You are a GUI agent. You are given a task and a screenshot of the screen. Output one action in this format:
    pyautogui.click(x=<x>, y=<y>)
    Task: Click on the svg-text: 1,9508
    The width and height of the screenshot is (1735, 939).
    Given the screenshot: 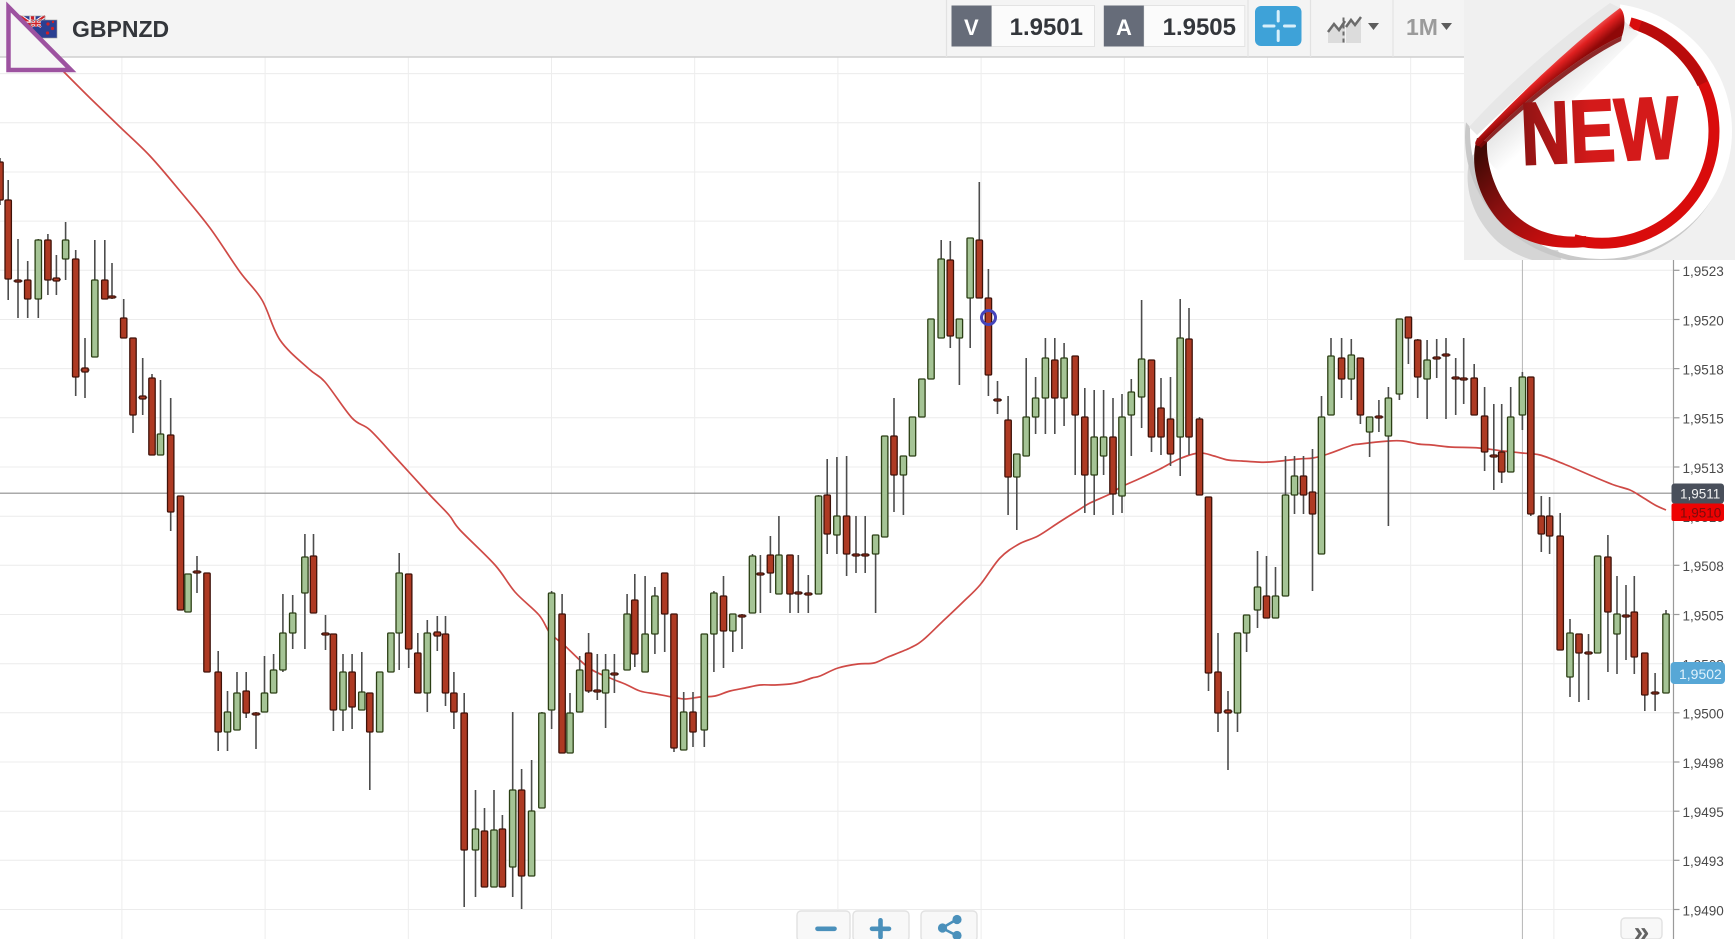 What is the action you would take?
    pyautogui.click(x=1703, y=566)
    